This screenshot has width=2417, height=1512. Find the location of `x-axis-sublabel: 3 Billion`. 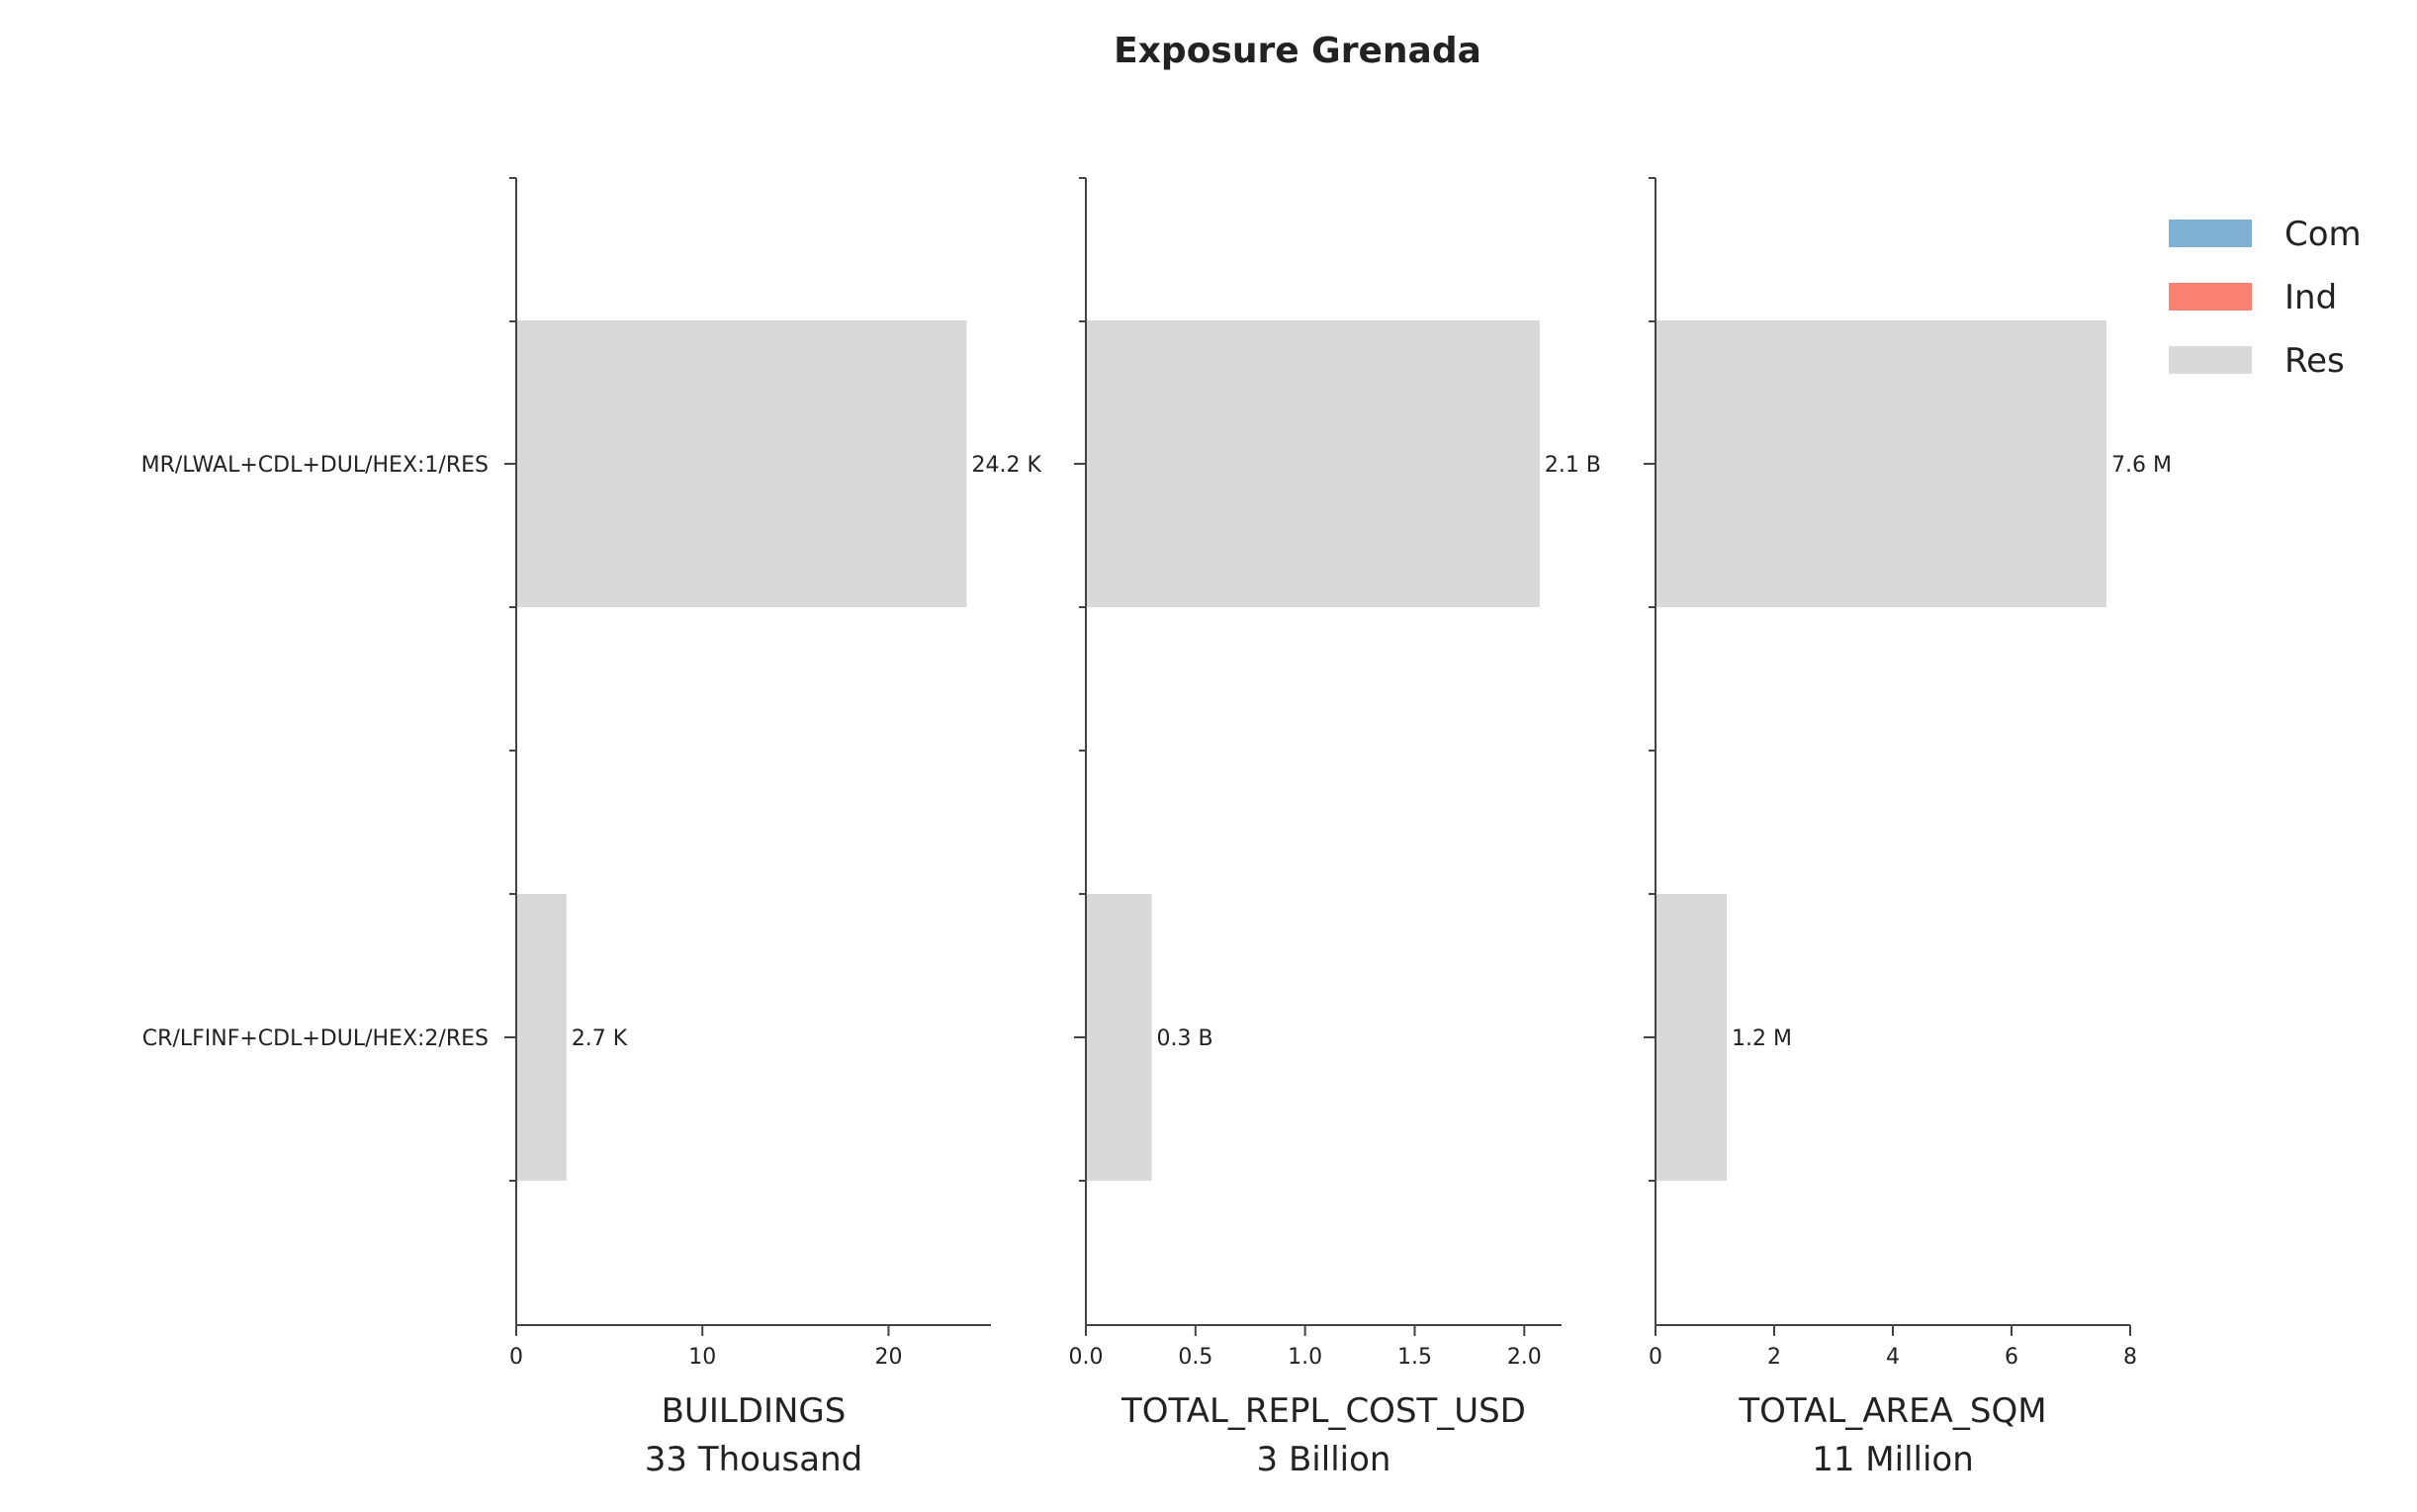

x-axis-sublabel: 3 Billion is located at coordinates (1324, 1459).